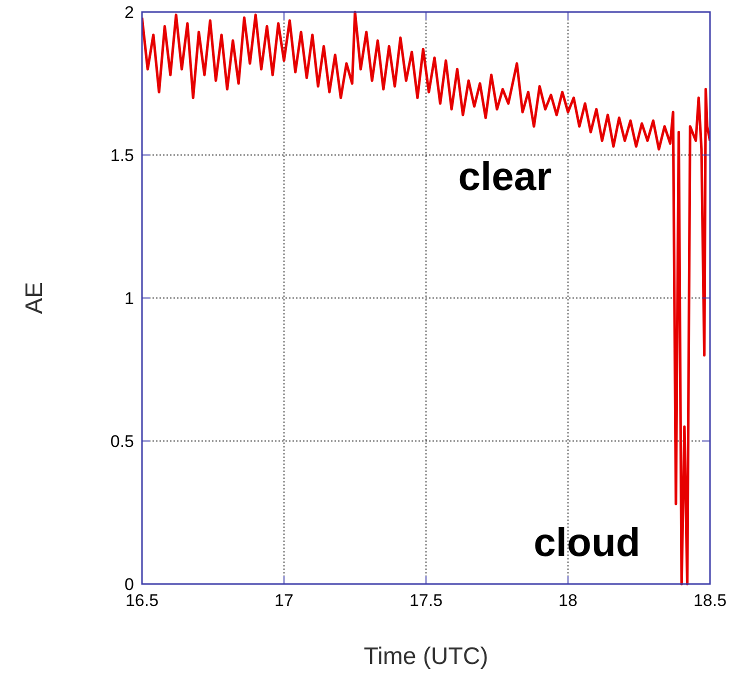 Image resolution: width=740 pixels, height=684 pixels. Describe the element at coordinates (129, 584) in the screenshot. I see `y-tick-label: 0` at that location.